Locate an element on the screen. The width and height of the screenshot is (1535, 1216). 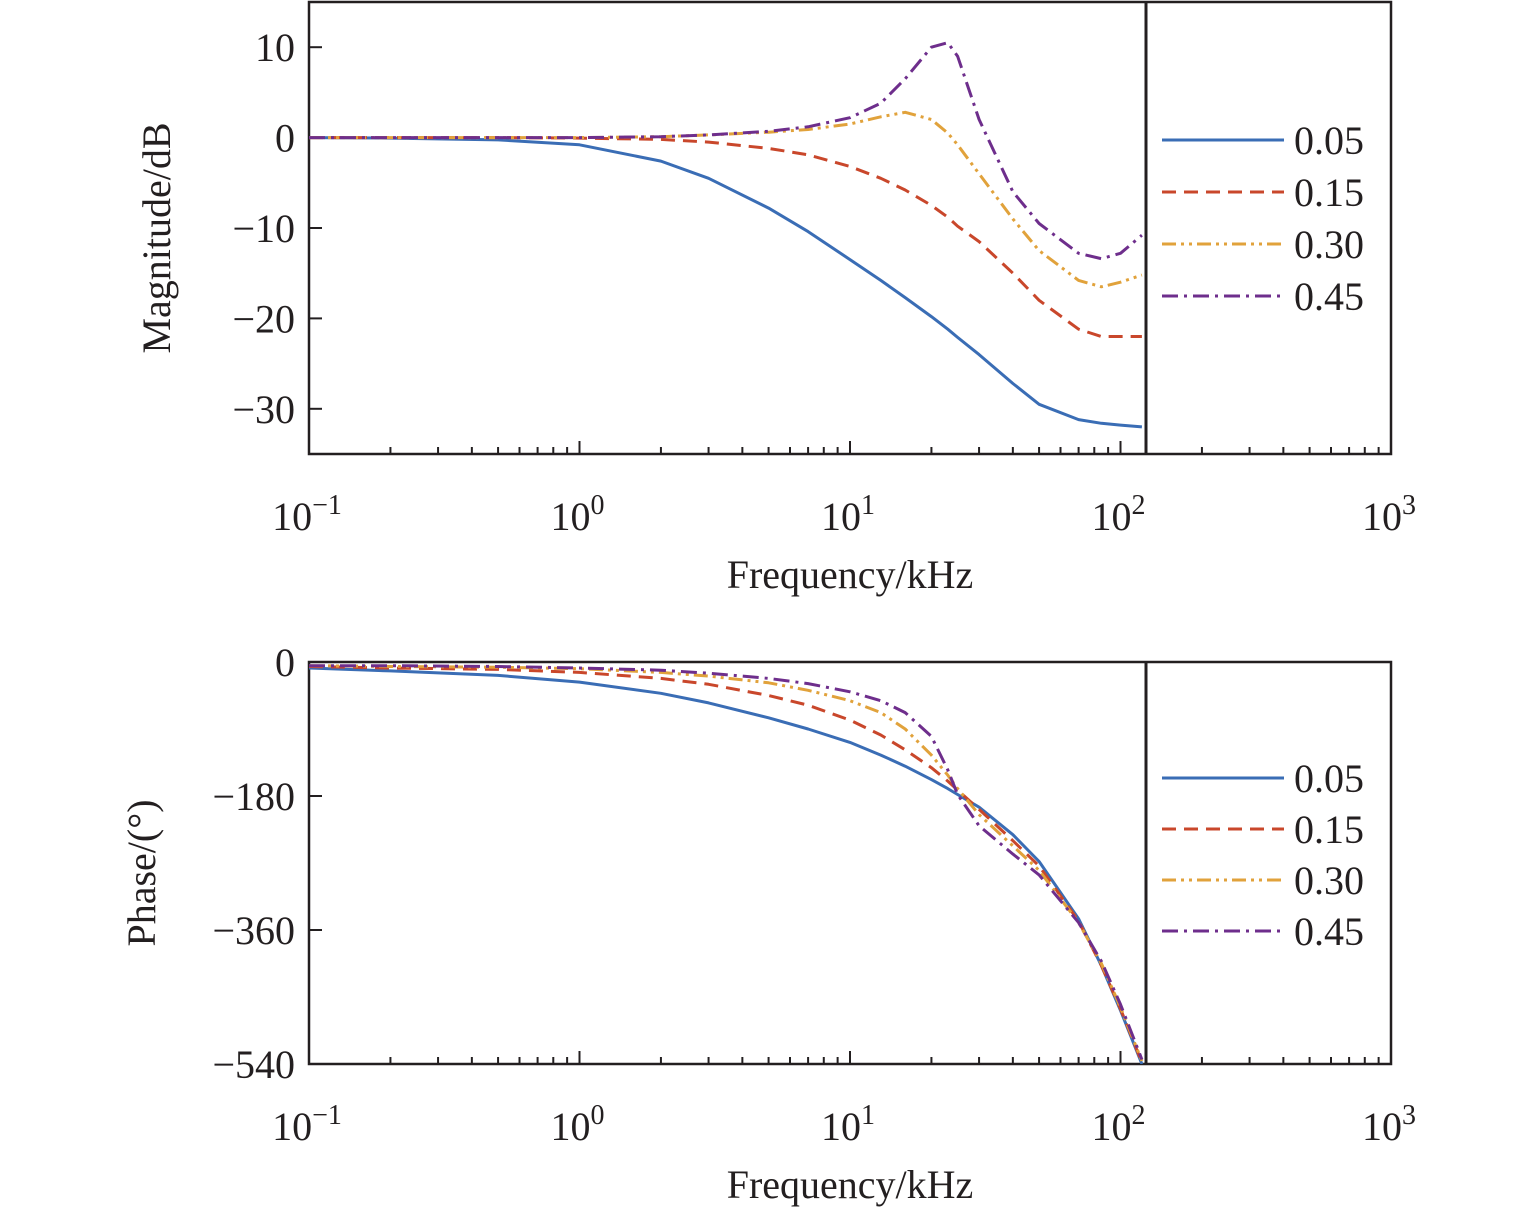
y-tick-label: −540 is located at coordinates (253, 1064).